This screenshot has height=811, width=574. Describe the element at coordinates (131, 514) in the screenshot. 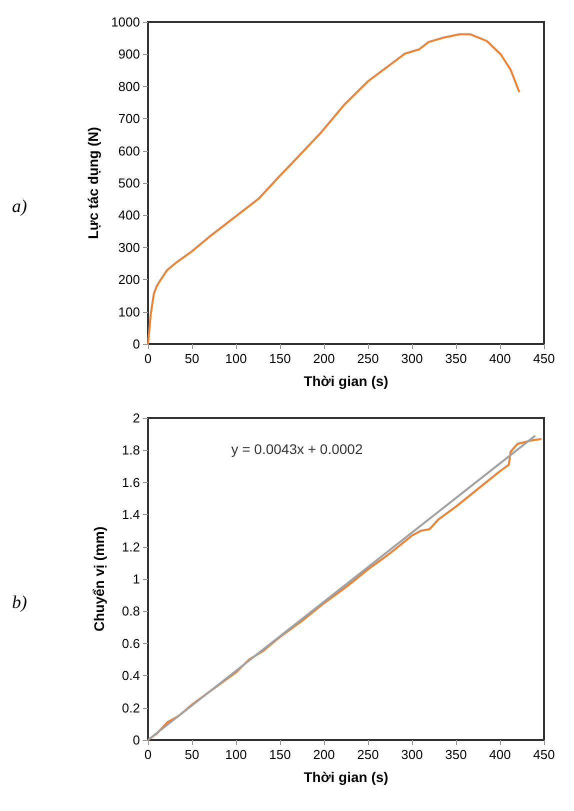

I see `y-tick-label: 1.4` at that location.